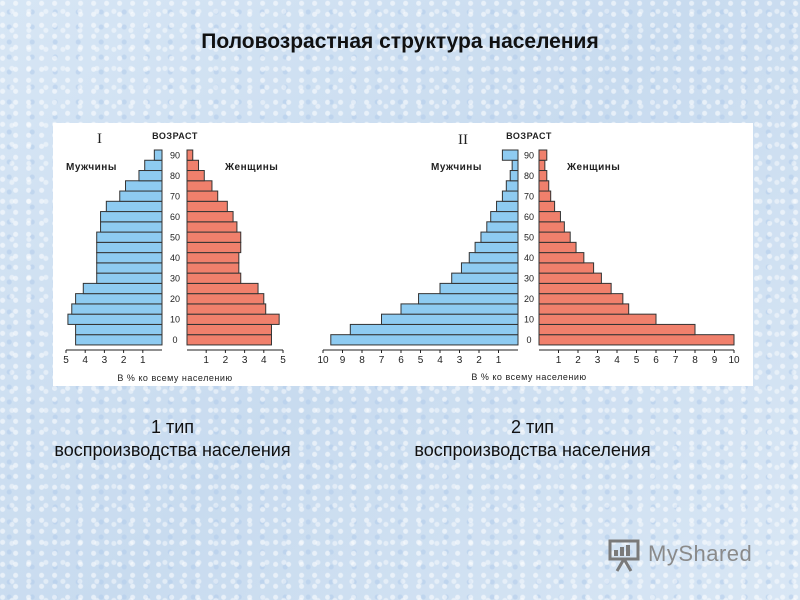  I want to click on presentation-board-icon, so click(624, 555).